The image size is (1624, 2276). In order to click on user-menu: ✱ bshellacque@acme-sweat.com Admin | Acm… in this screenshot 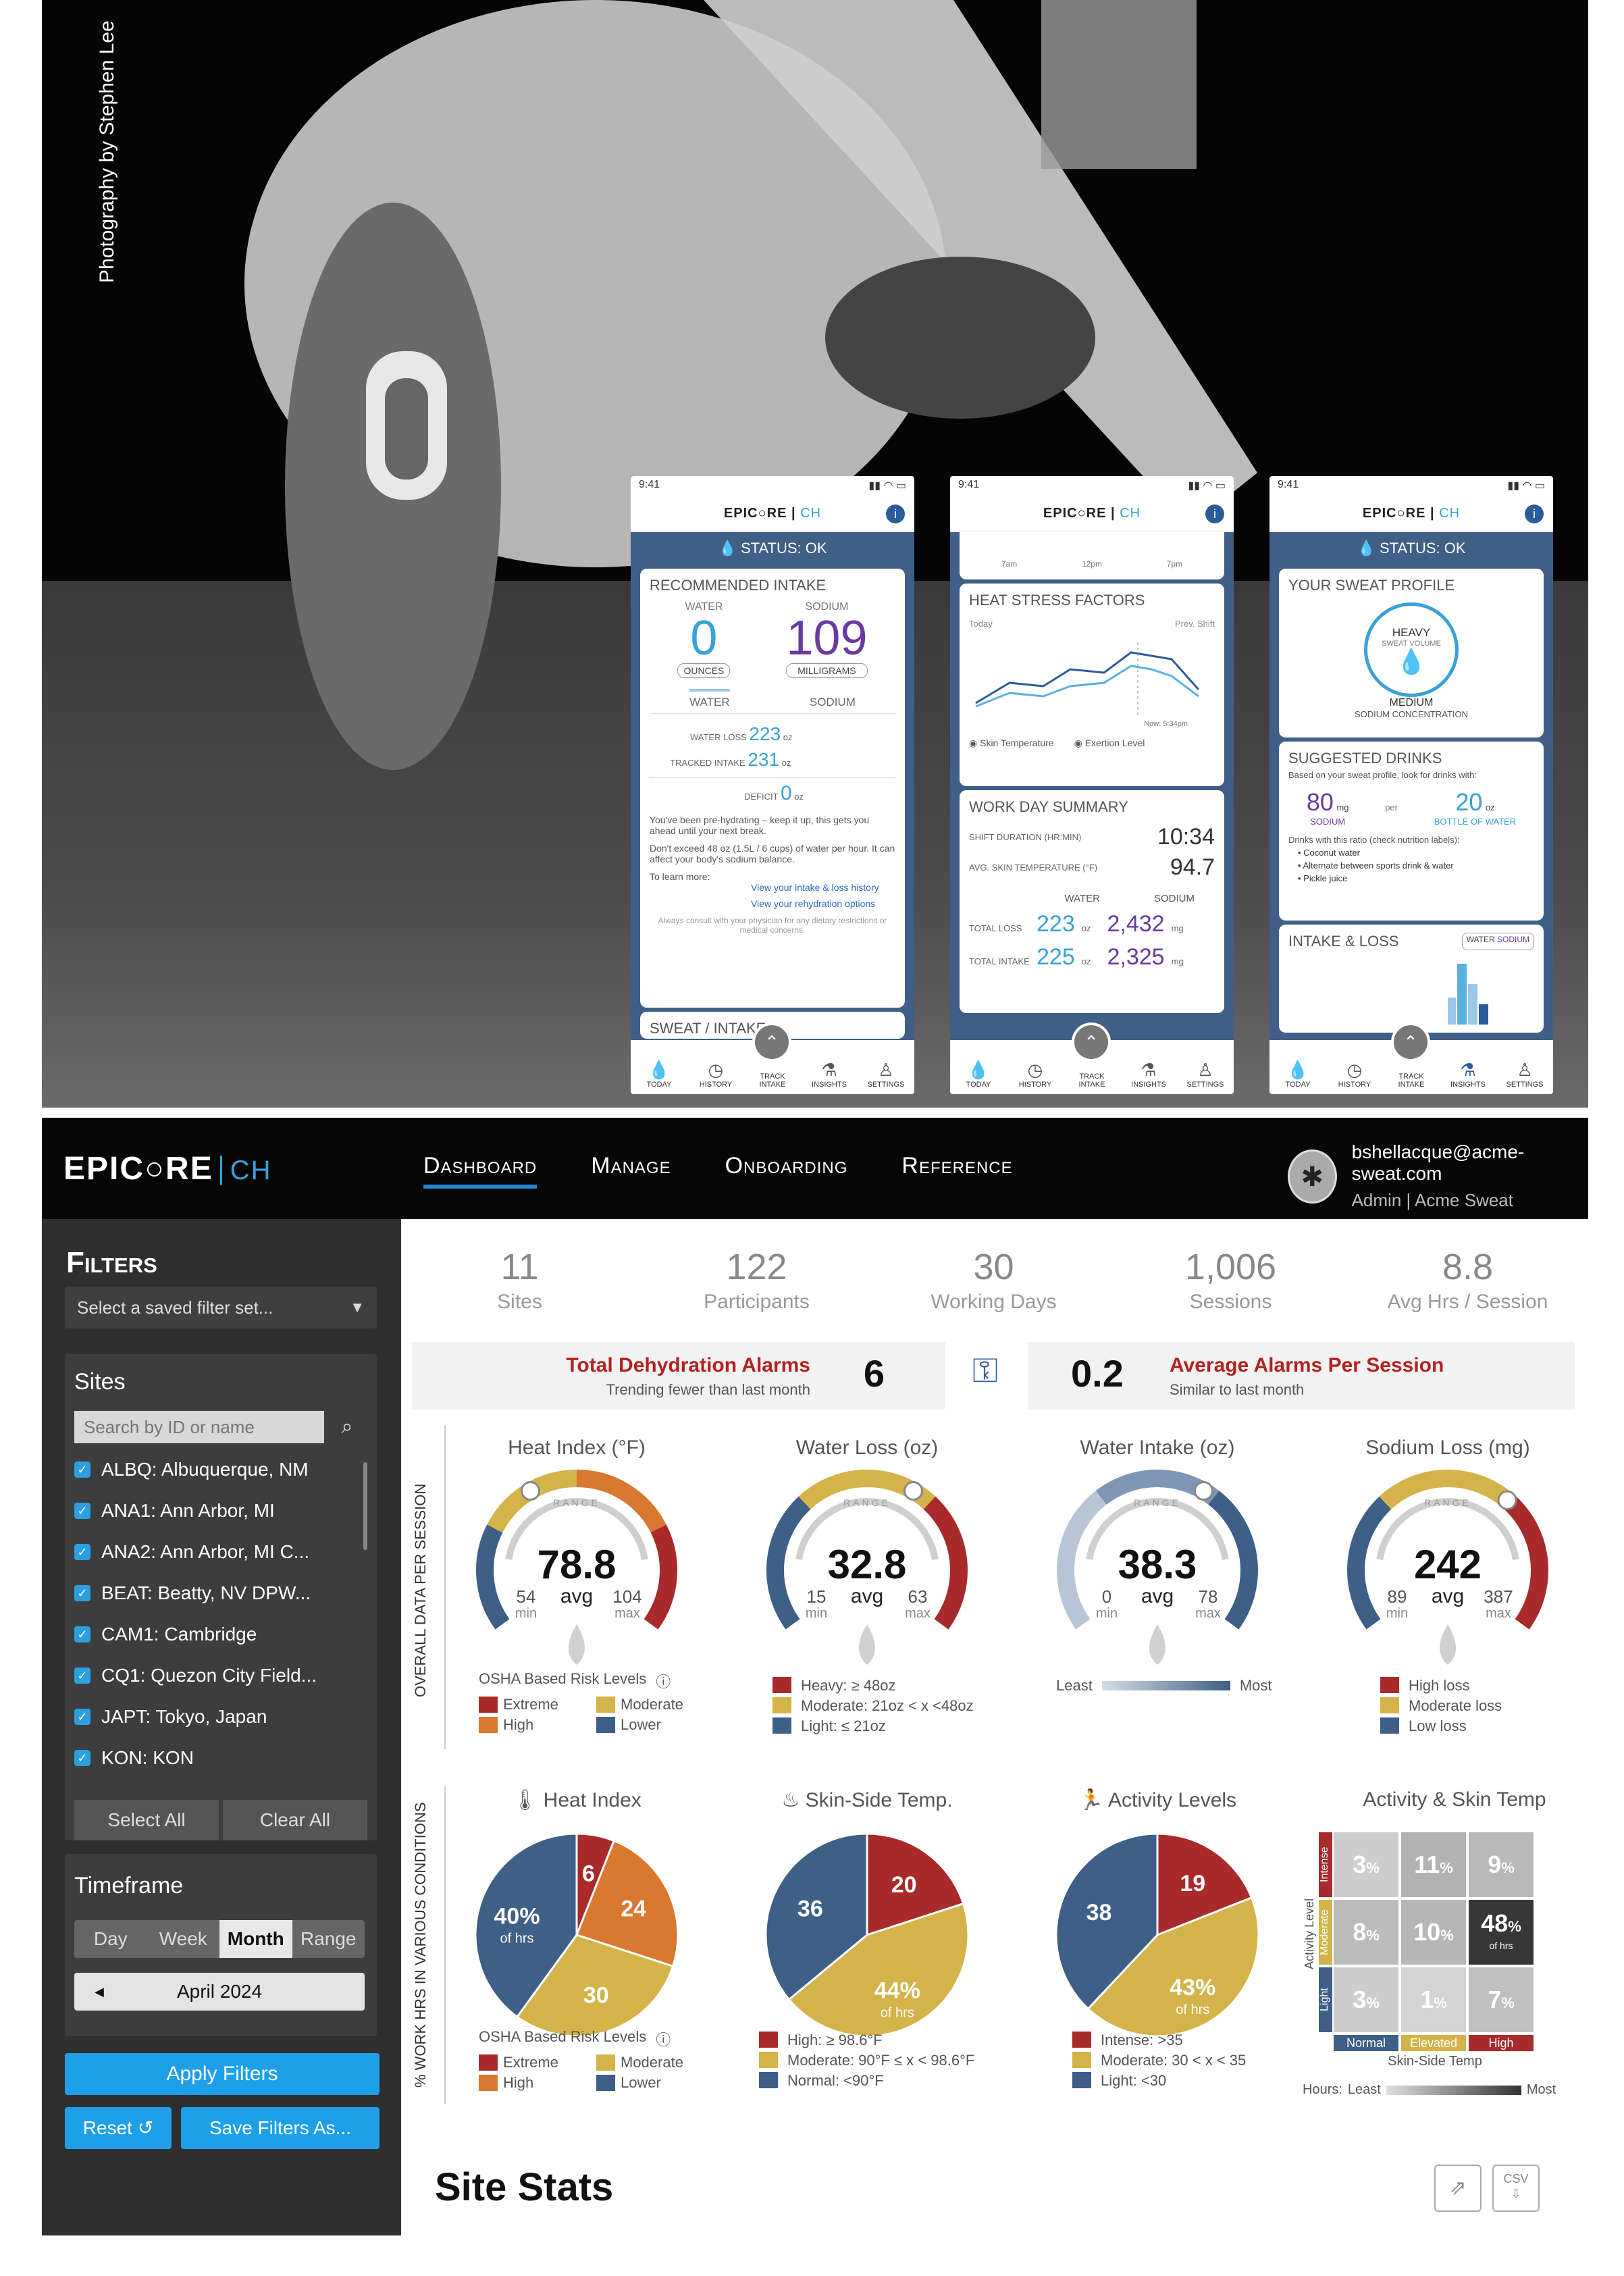, I will do `click(1438, 1176)`.